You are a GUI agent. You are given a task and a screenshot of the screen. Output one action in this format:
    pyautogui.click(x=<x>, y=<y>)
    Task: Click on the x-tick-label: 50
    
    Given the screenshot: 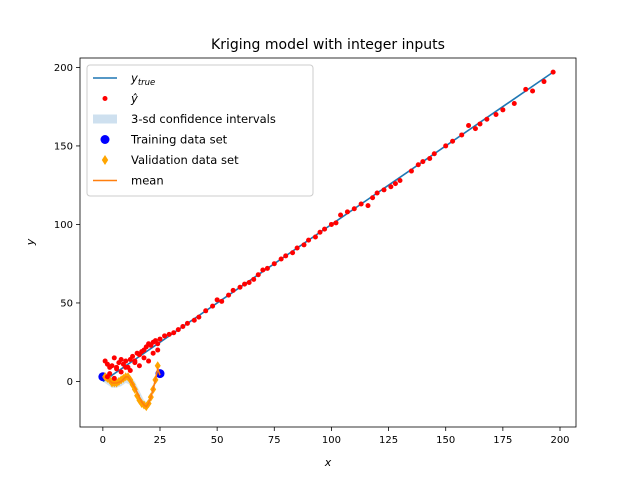 What is the action you would take?
    pyautogui.click(x=217, y=440)
    